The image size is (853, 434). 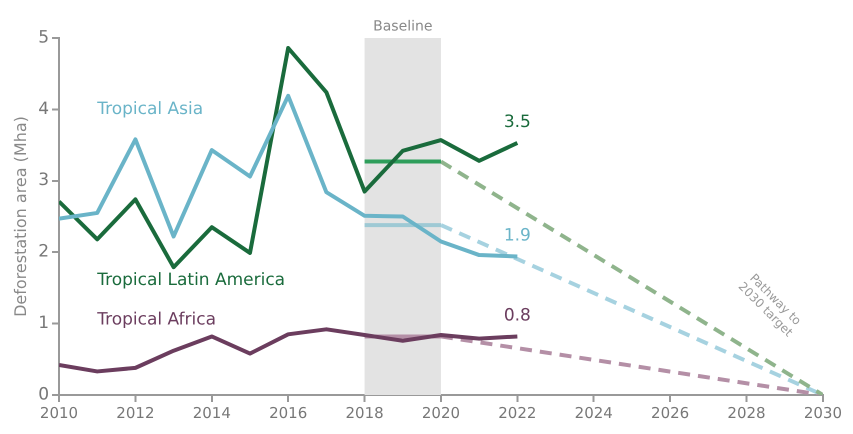 What do you see at coordinates (44, 180) in the screenshot?
I see `y-tick-label: 3` at bounding box center [44, 180].